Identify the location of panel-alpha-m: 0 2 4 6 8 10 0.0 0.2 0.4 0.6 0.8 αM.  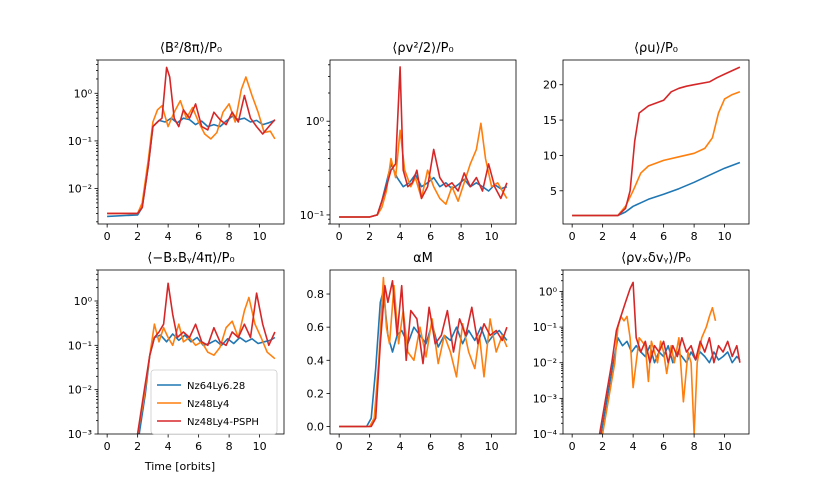
(412, 352).